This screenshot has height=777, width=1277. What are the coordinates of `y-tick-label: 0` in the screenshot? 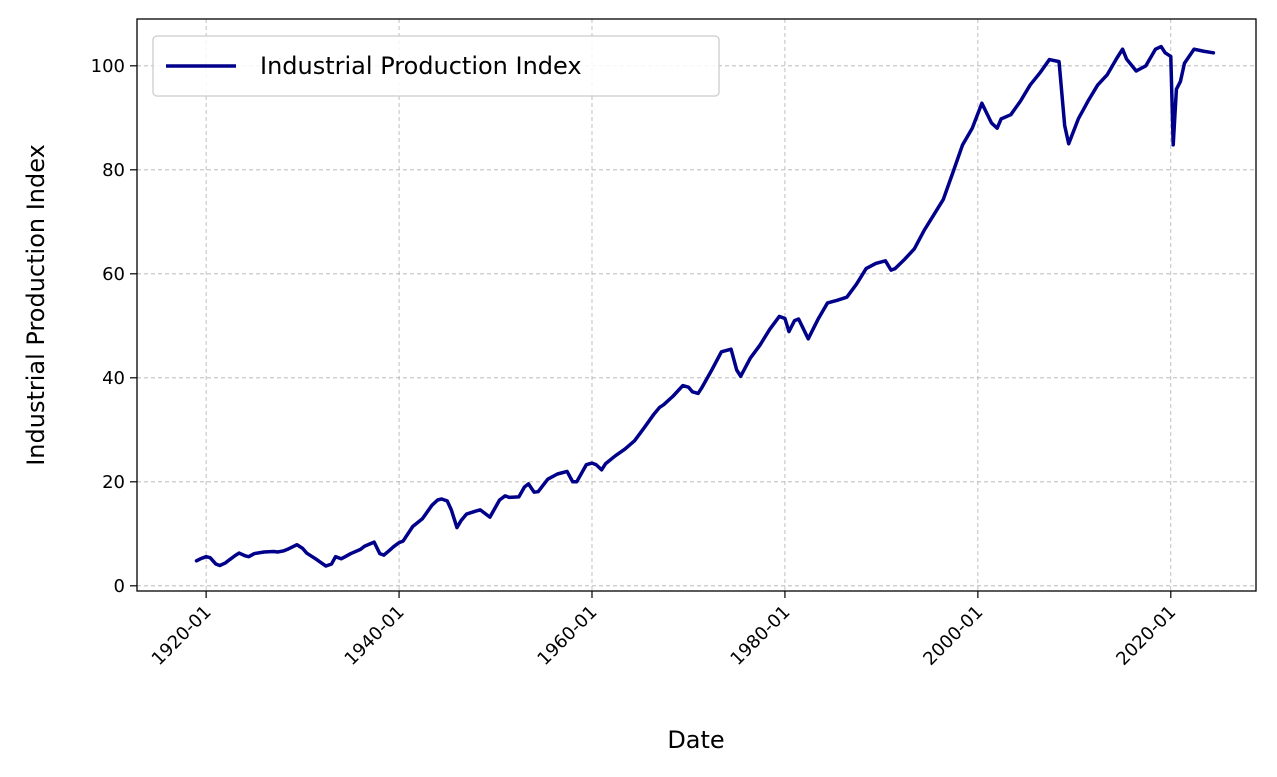 It's located at (119, 586).